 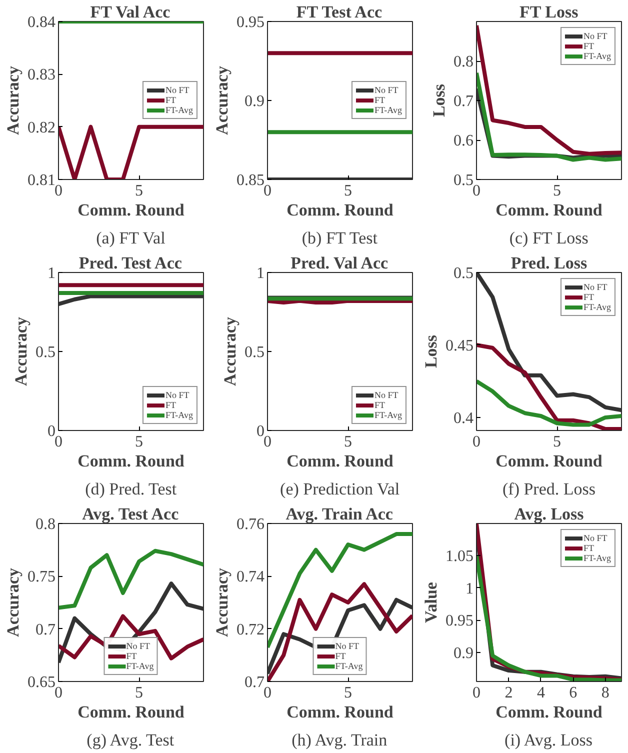 What do you see at coordinates (42, 577) in the screenshot?
I see `y-tick-label: 0.75` at bounding box center [42, 577].